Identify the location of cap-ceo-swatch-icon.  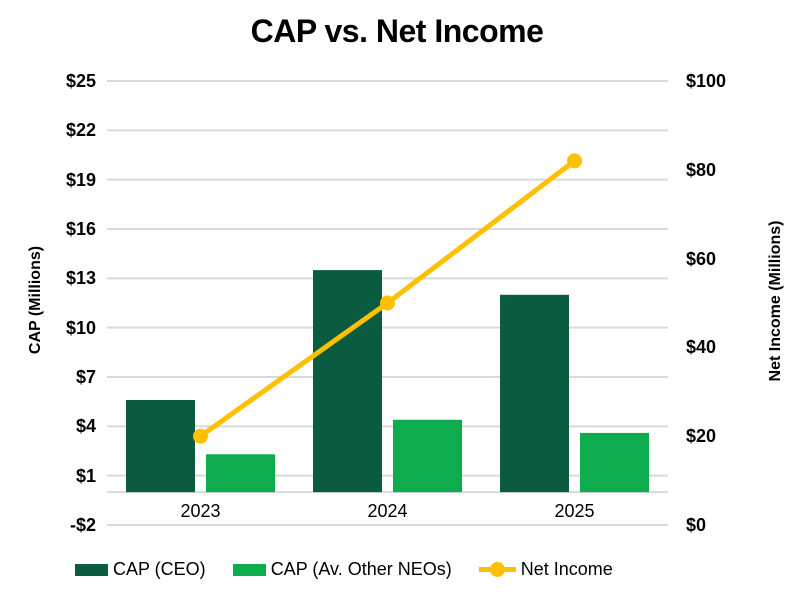
(91, 569).